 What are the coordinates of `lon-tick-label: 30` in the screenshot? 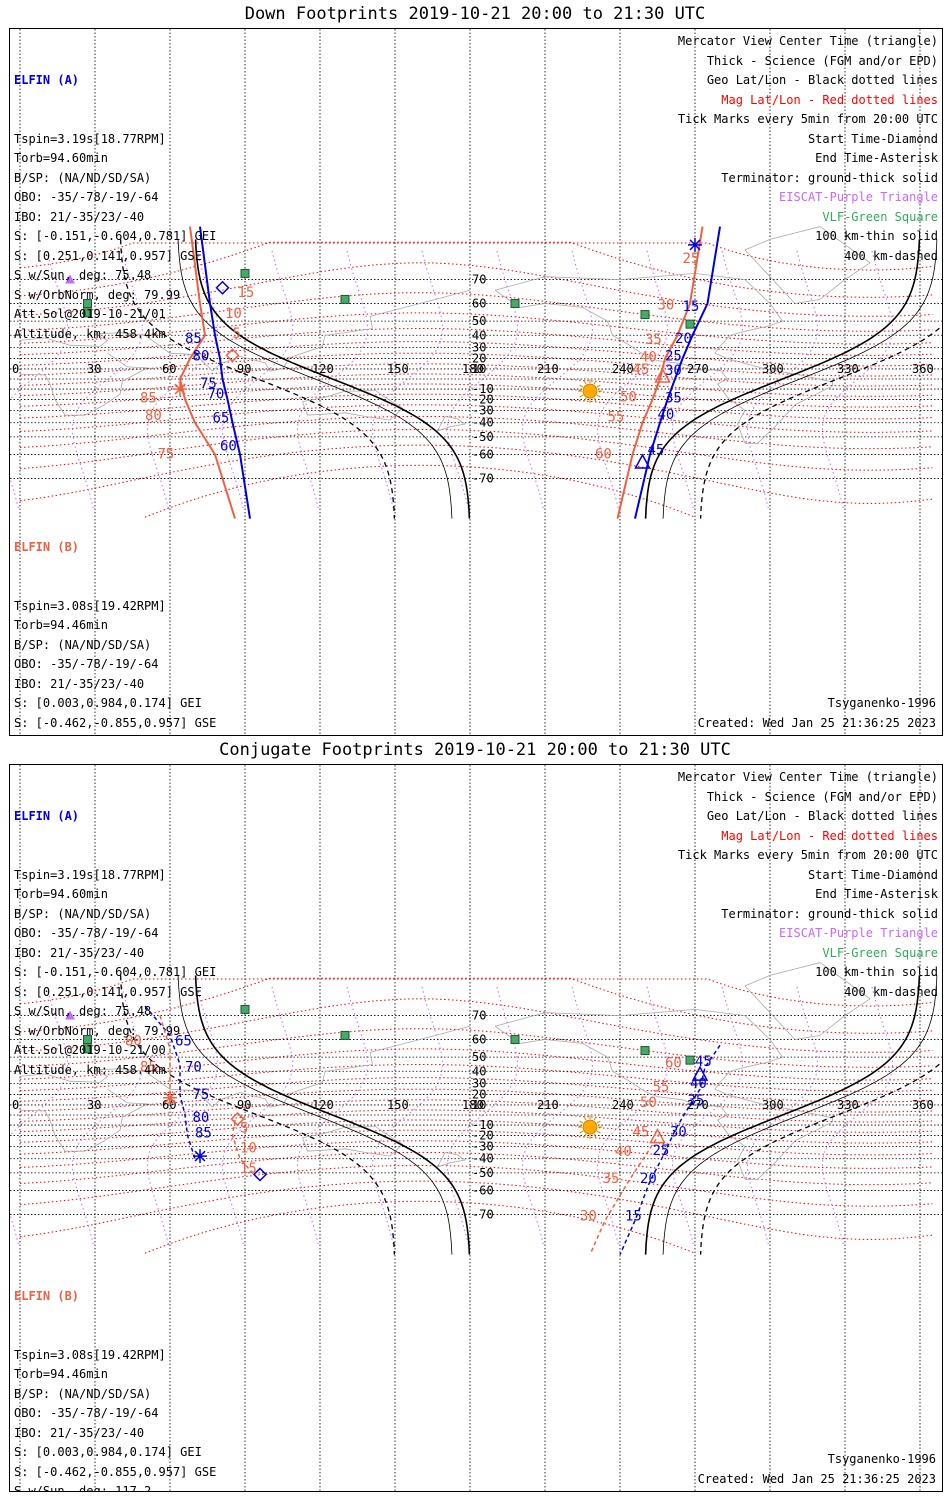 It's located at (94, 369).